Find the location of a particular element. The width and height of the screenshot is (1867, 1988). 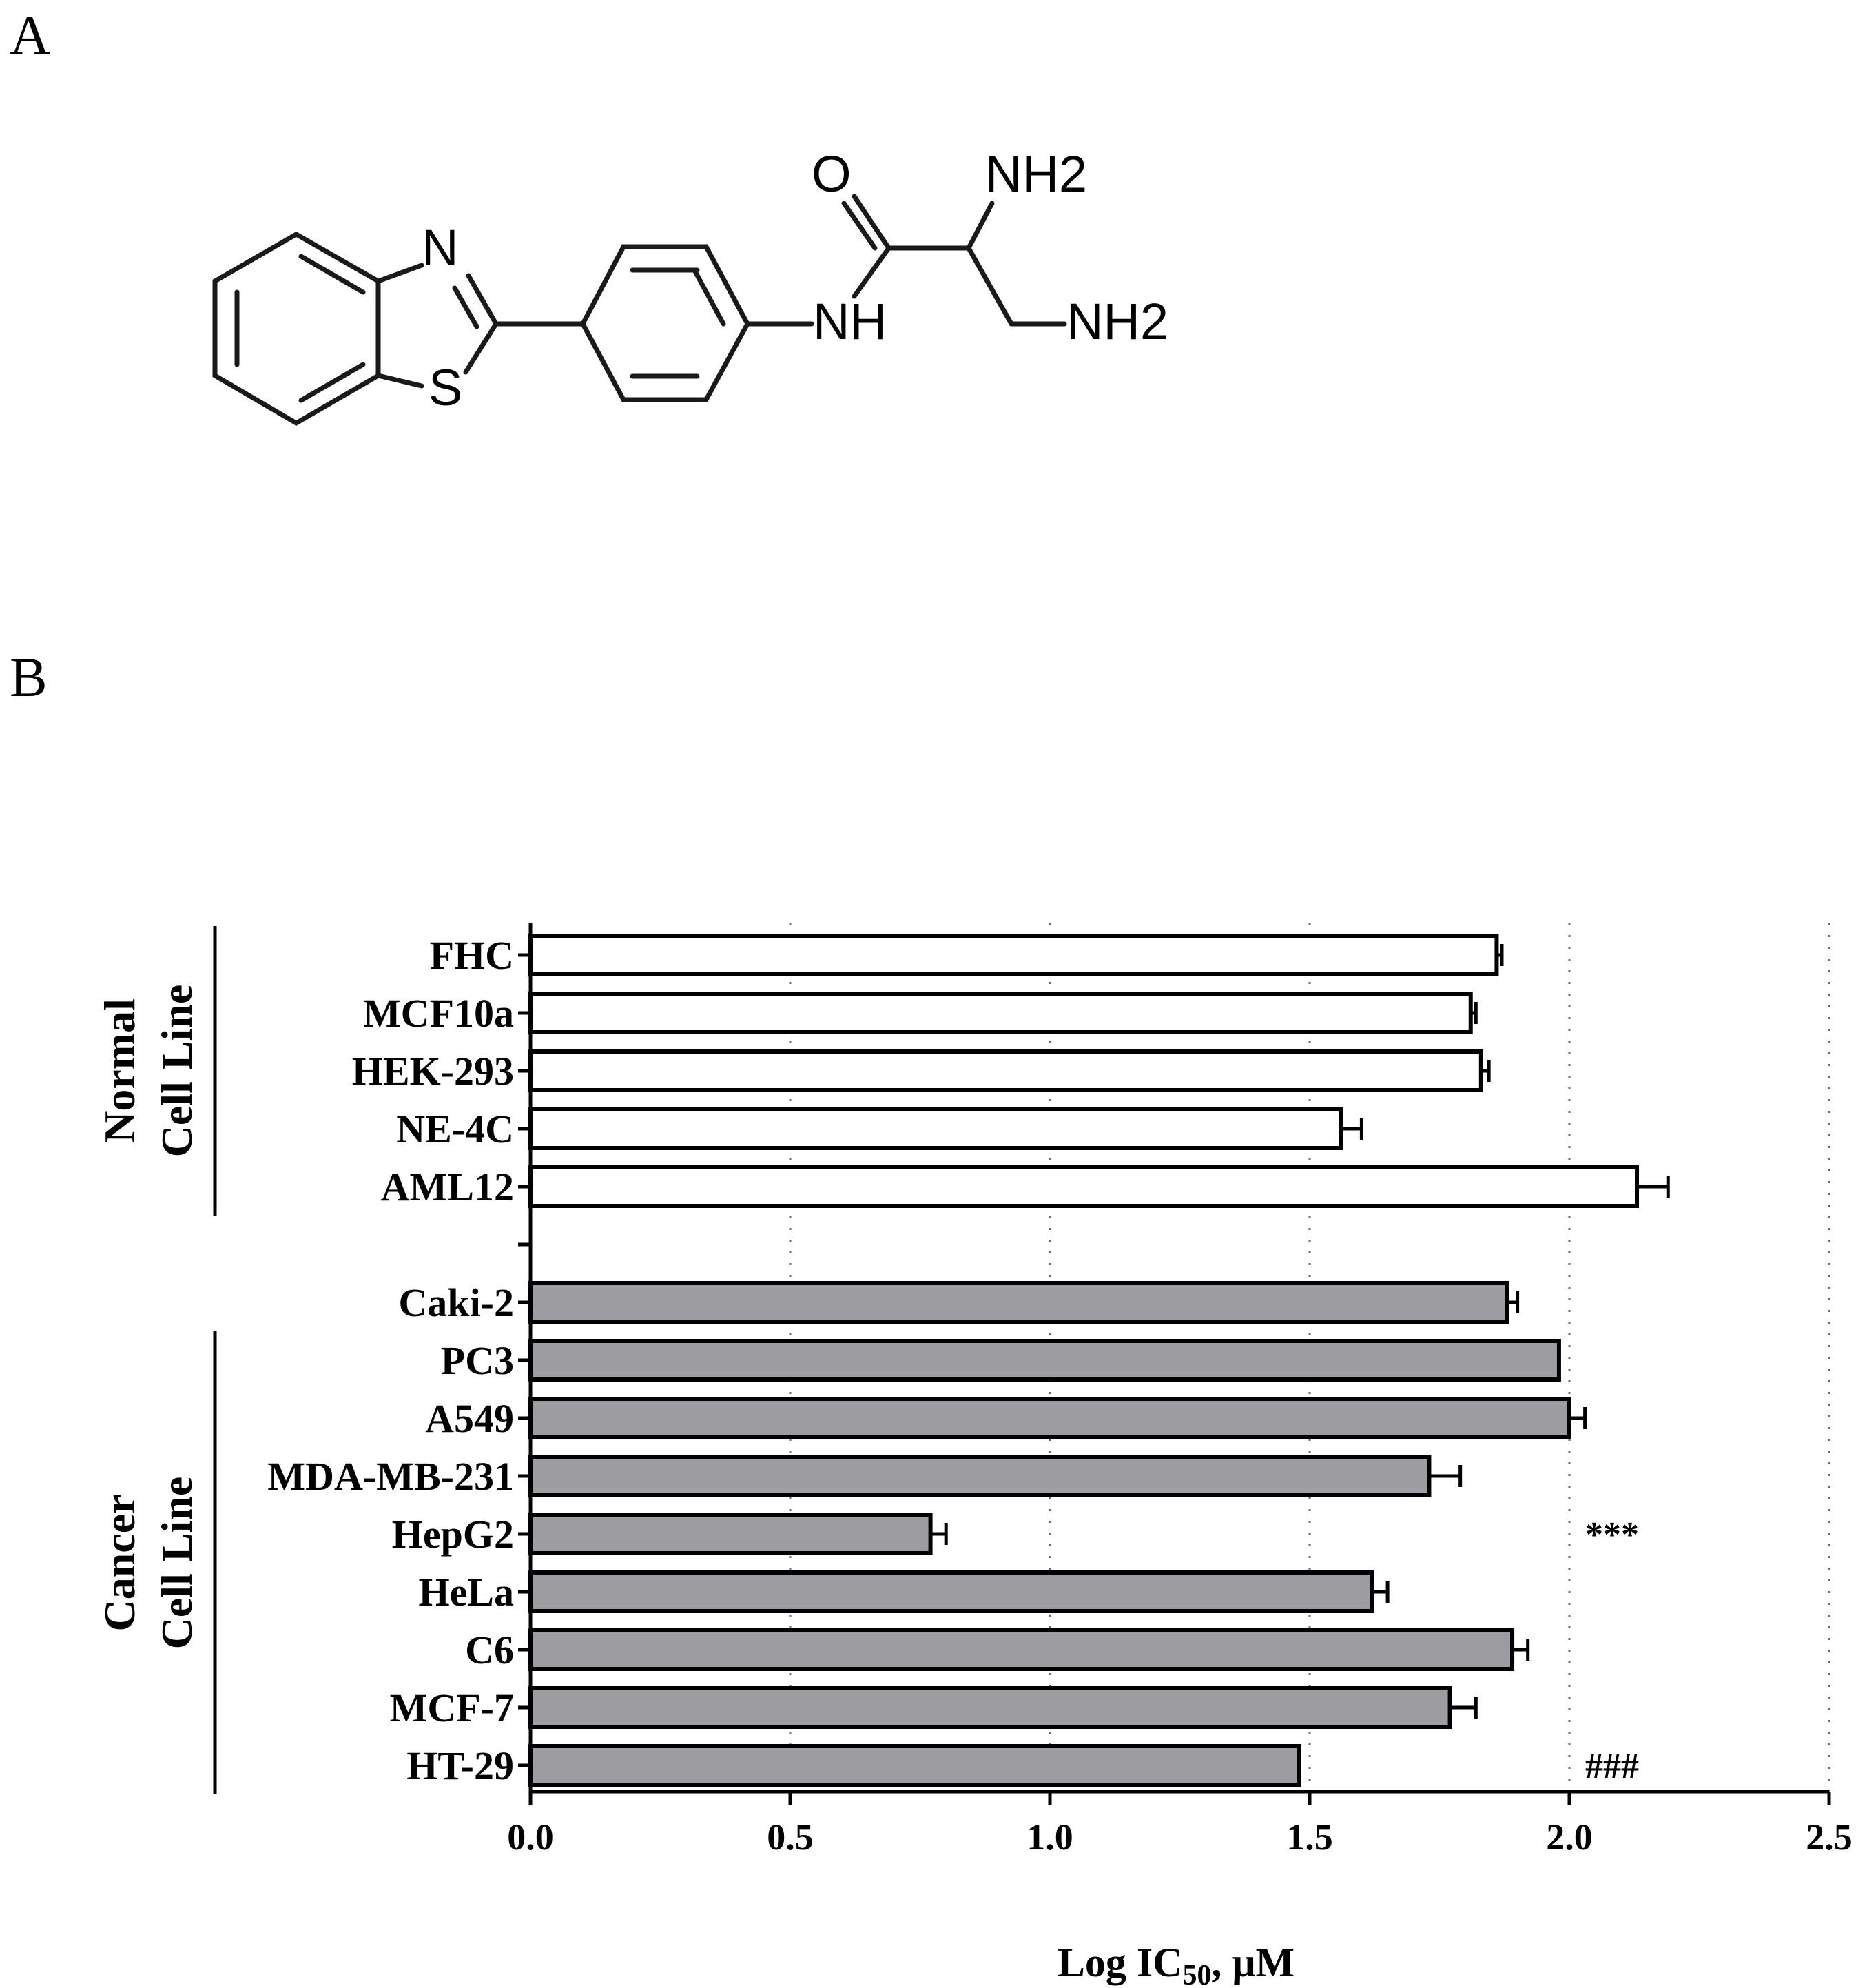

atom-n-thiazole: N is located at coordinates (440, 247).